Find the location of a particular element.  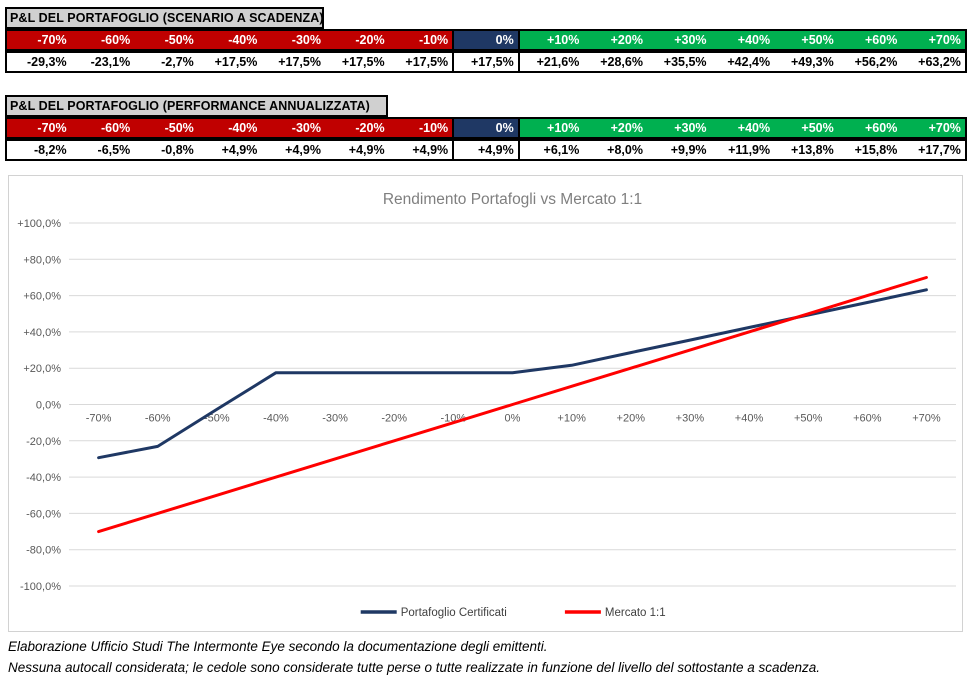

y-axis-tick-label: +20,0% is located at coordinates (42, 369).